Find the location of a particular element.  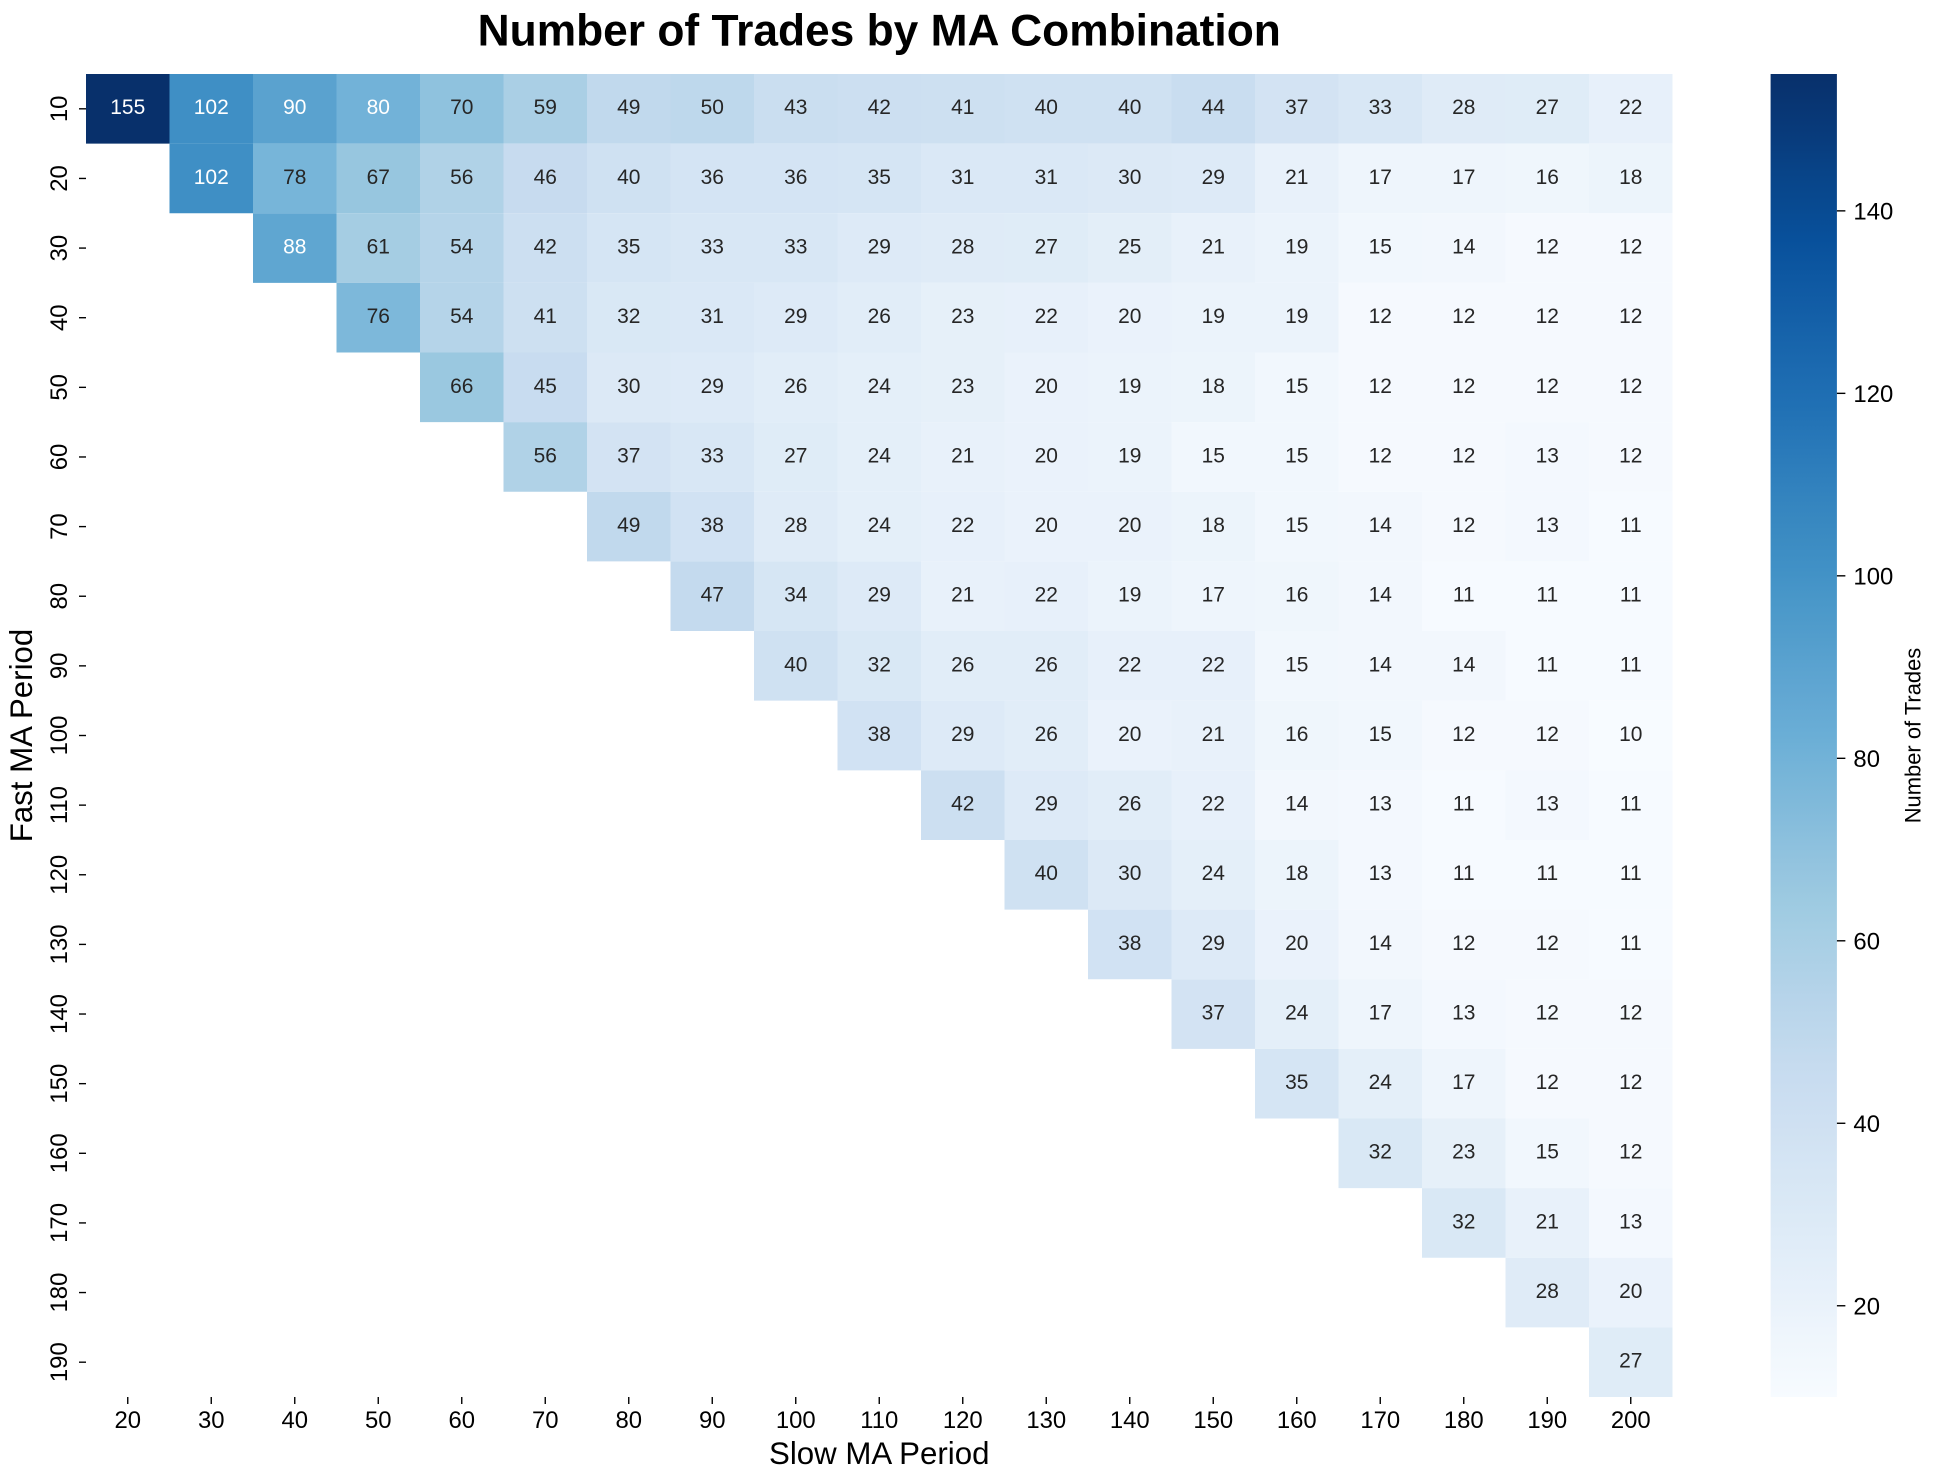

svg-text: 16 is located at coordinates (1296, 734).